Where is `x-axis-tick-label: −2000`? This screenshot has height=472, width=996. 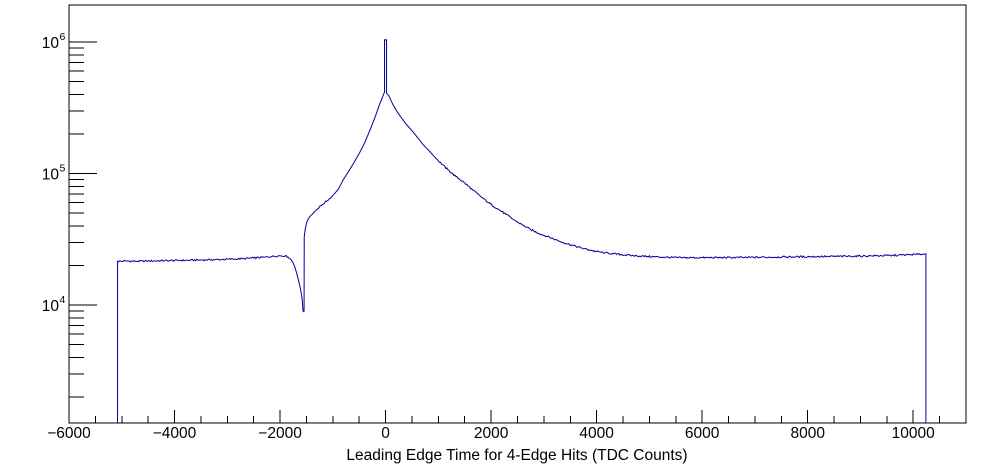
x-axis-tick-label: −2000 is located at coordinates (280, 433).